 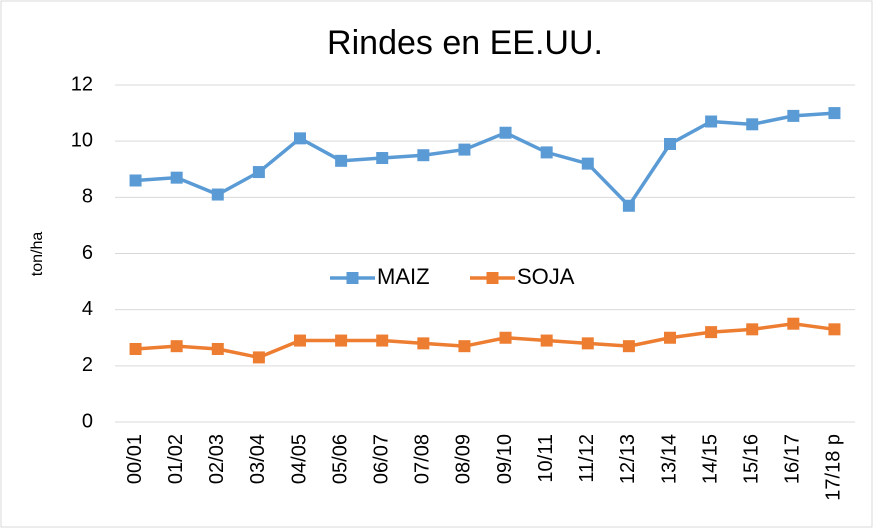 What do you see at coordinates (87, 253) in the screenshot?
I see `y-tick-label: 6` at bounding box center [87, 253].